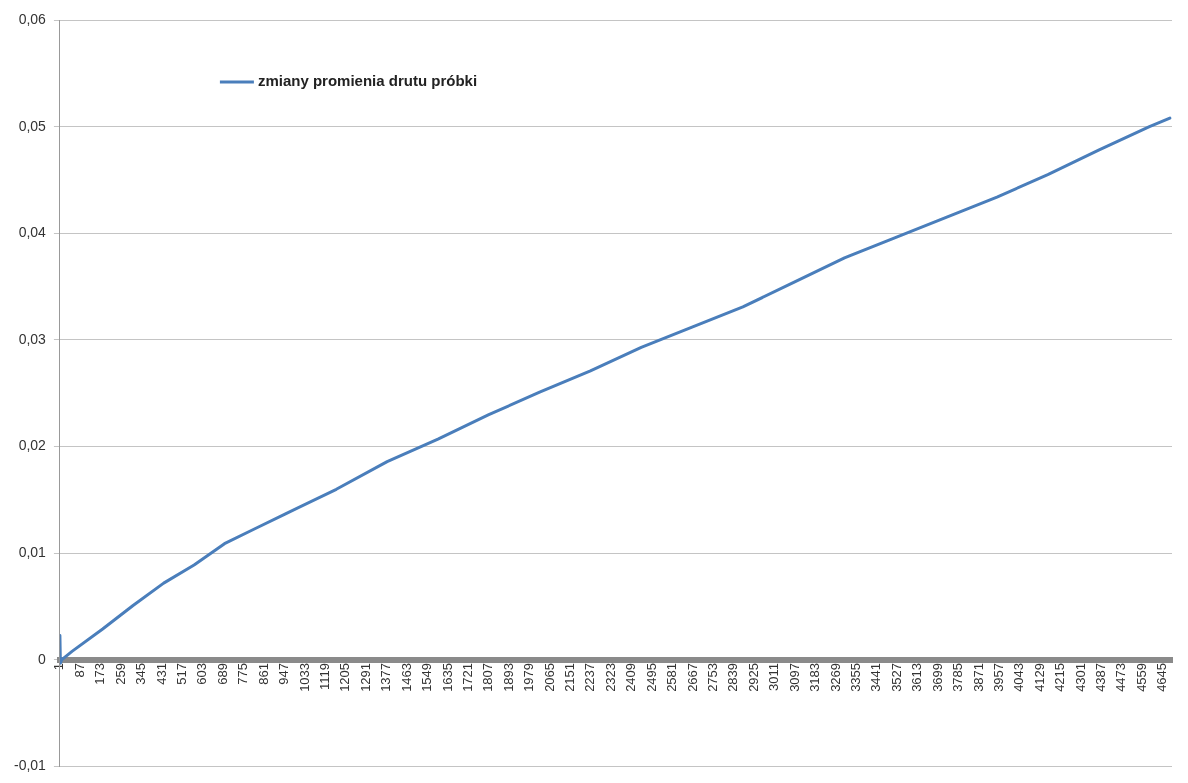 The image size is (1188, 783). I want to click on x-tick-label: 431, so click(161, 673).